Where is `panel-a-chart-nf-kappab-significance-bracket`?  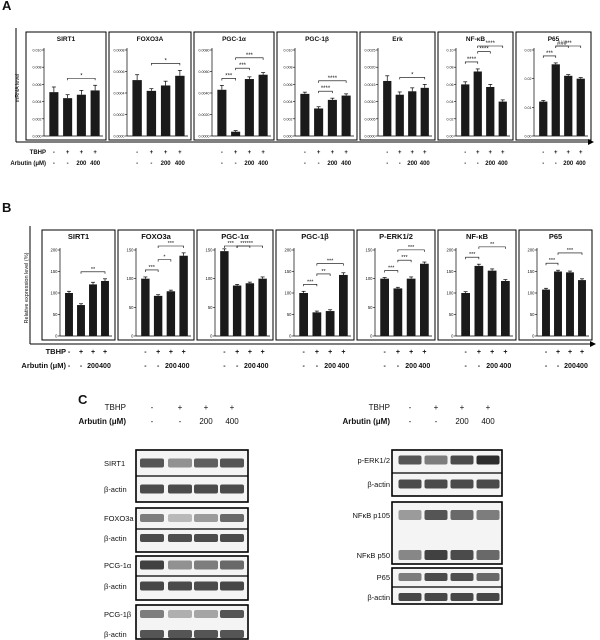 panel-a-chart-nf-kappab-significance-bracket is located at coordinates (471, 62).